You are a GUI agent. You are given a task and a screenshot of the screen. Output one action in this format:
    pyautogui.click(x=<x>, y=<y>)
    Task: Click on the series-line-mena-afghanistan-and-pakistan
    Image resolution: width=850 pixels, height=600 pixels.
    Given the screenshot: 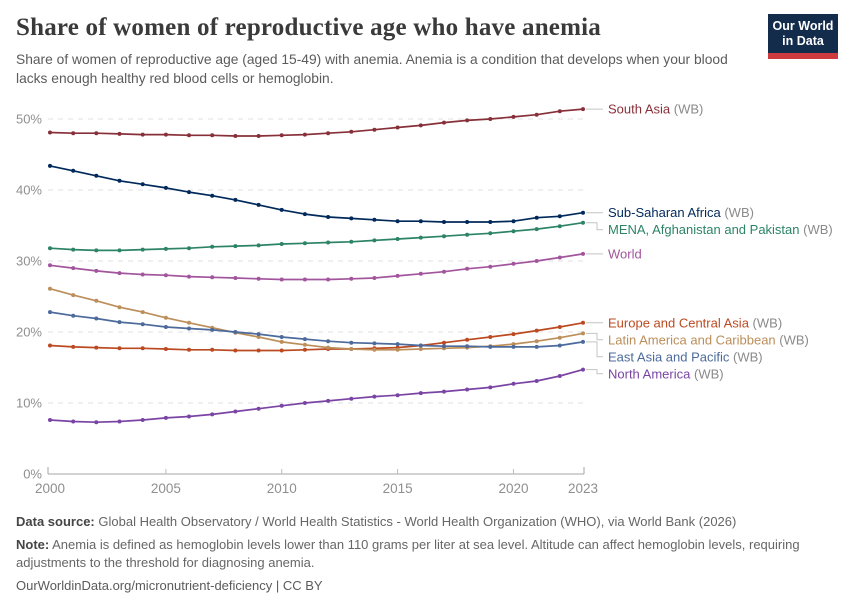 What is the action you would take?
    pyautogui.click(x=316, y=236)
    